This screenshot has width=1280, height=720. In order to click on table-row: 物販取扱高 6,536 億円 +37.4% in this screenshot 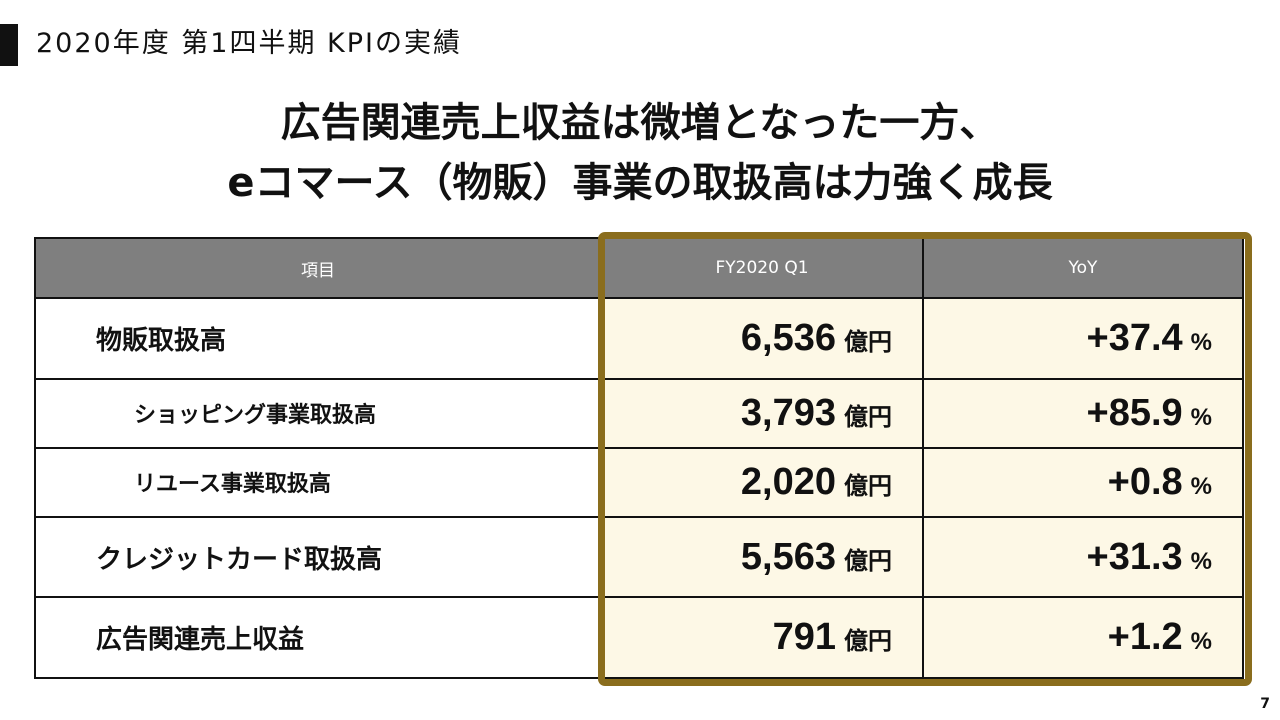, I will do `click(639, 338)`.